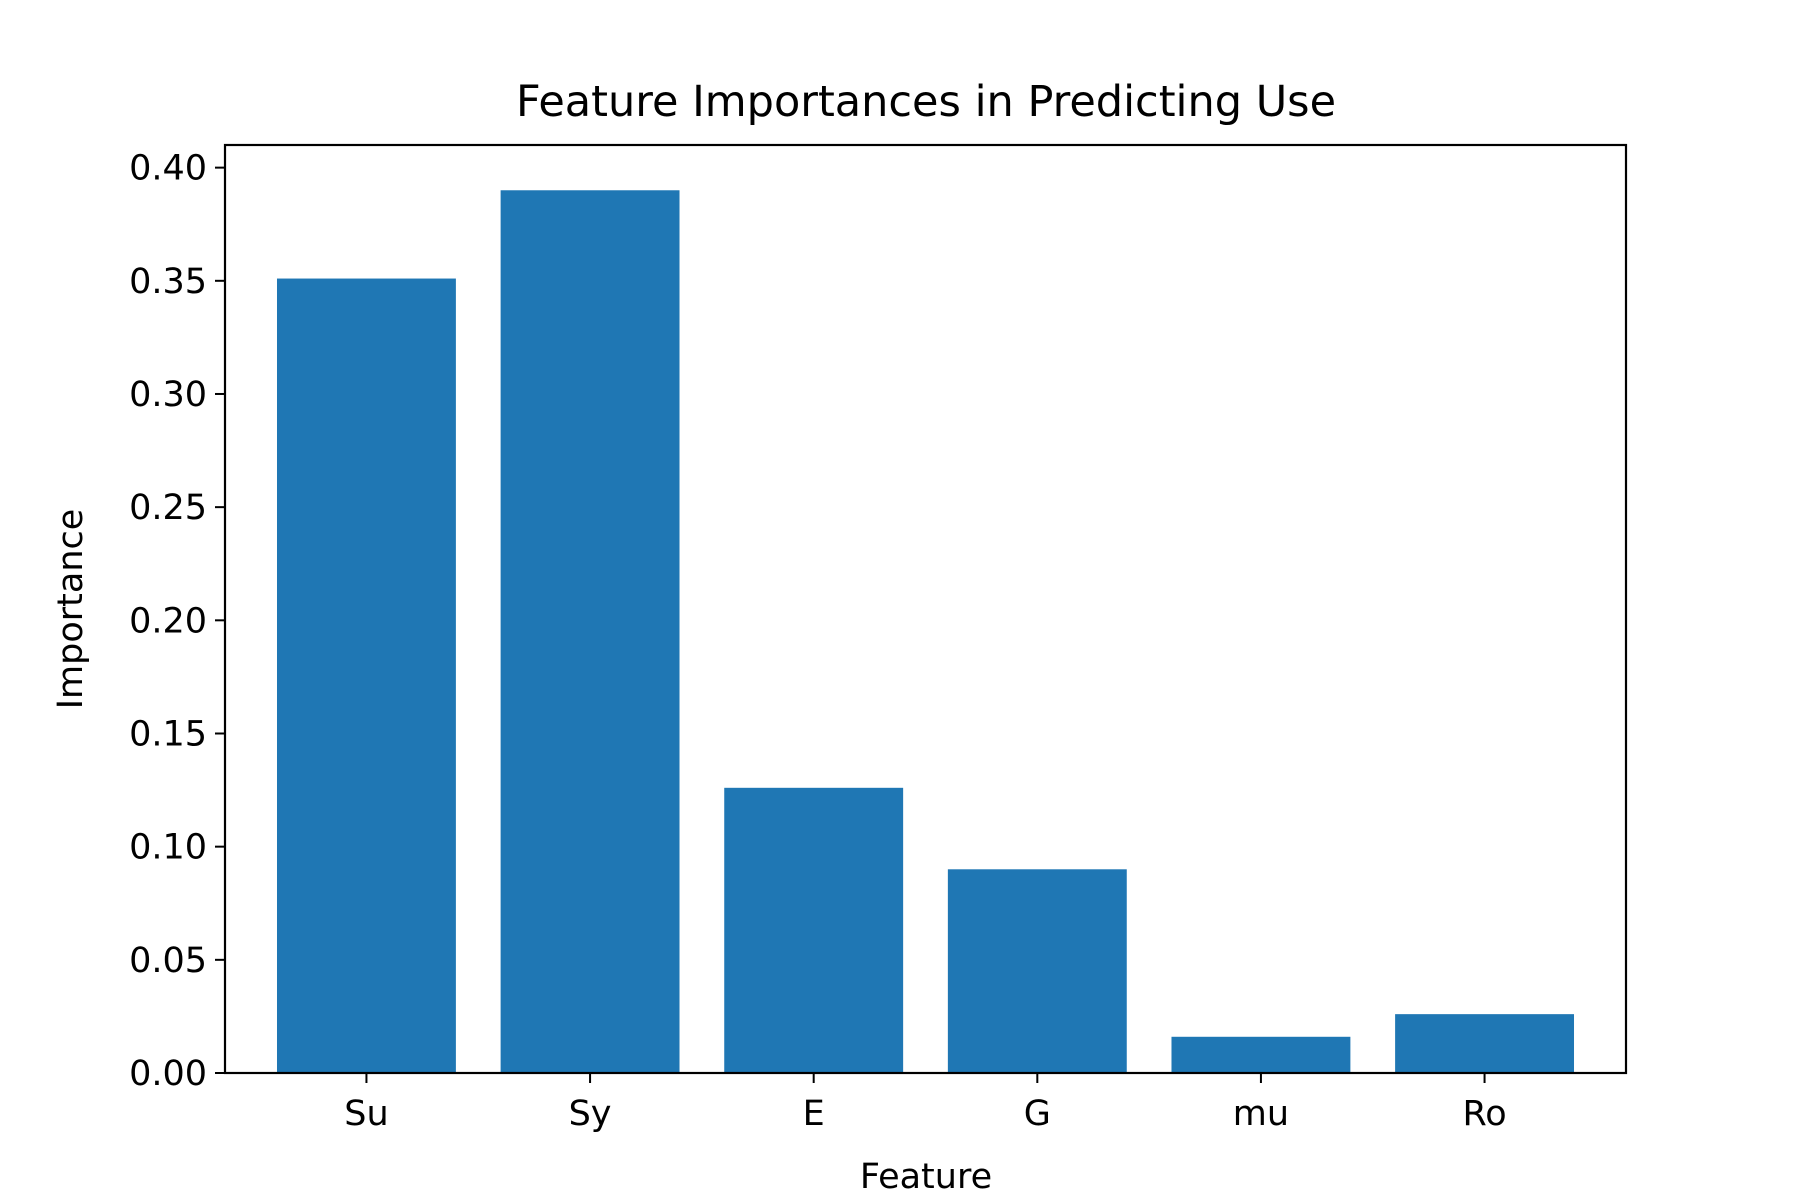  Describe the element at coordinates (1484, 1114) in the screenshot. I see `x-tick-label: Ro` at that location.